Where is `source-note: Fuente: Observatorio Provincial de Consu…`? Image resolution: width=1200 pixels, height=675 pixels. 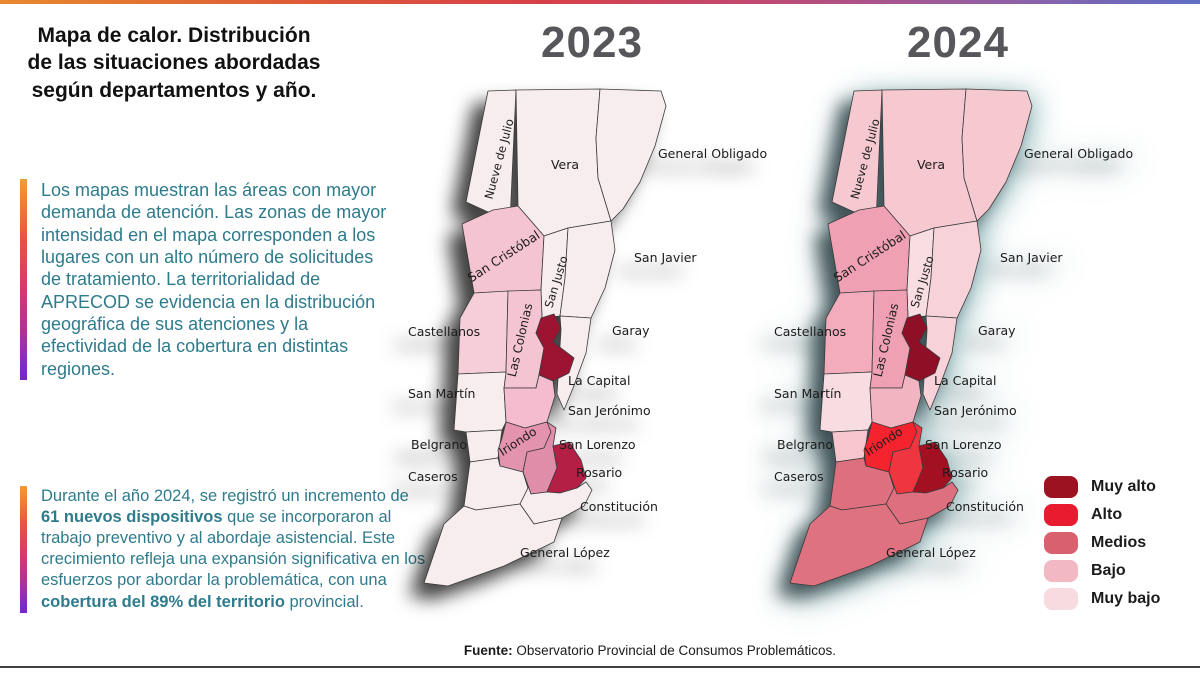
source-note: Fuente: Observatorio Provincial de Consu… is located at coordinates (650, 650).